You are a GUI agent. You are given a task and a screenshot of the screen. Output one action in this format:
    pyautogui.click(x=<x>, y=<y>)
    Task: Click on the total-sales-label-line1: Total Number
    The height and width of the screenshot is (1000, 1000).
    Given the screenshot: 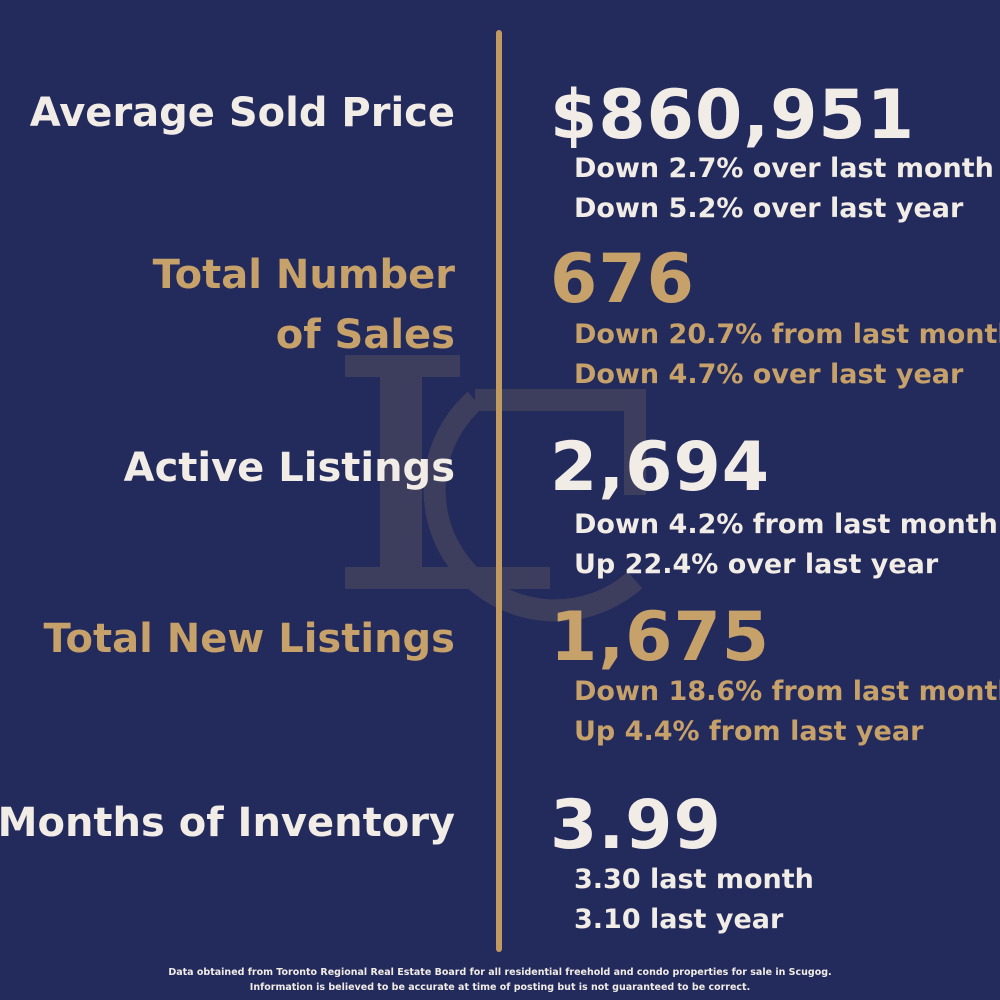 What is the action you would take?
    pyautogui.click(x=303, y=275)
    